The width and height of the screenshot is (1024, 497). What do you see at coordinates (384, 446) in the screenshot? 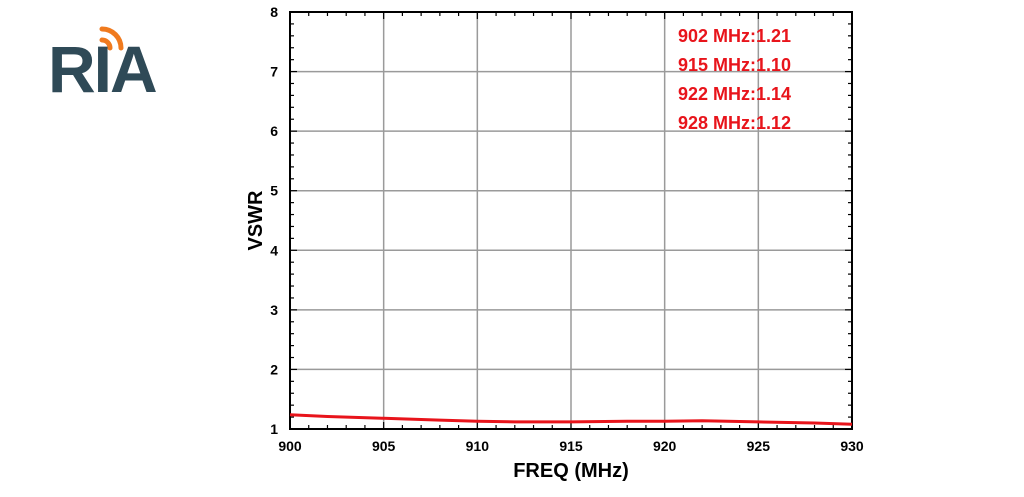
I see `x-tick-label: 905` at bounding box center [384, 446].